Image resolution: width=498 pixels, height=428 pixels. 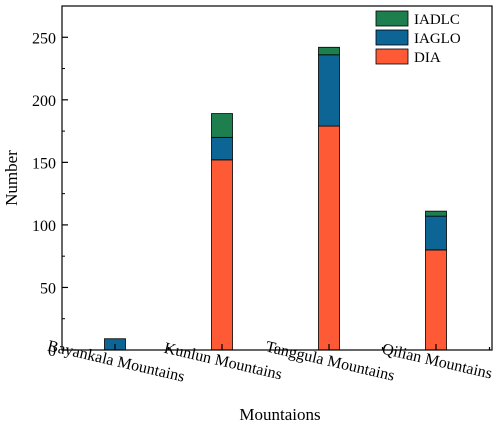 What do you see at coordinates (427, 58) in the screenshot?
I see `legend-label: DIA` at bounding box center [427, 58].